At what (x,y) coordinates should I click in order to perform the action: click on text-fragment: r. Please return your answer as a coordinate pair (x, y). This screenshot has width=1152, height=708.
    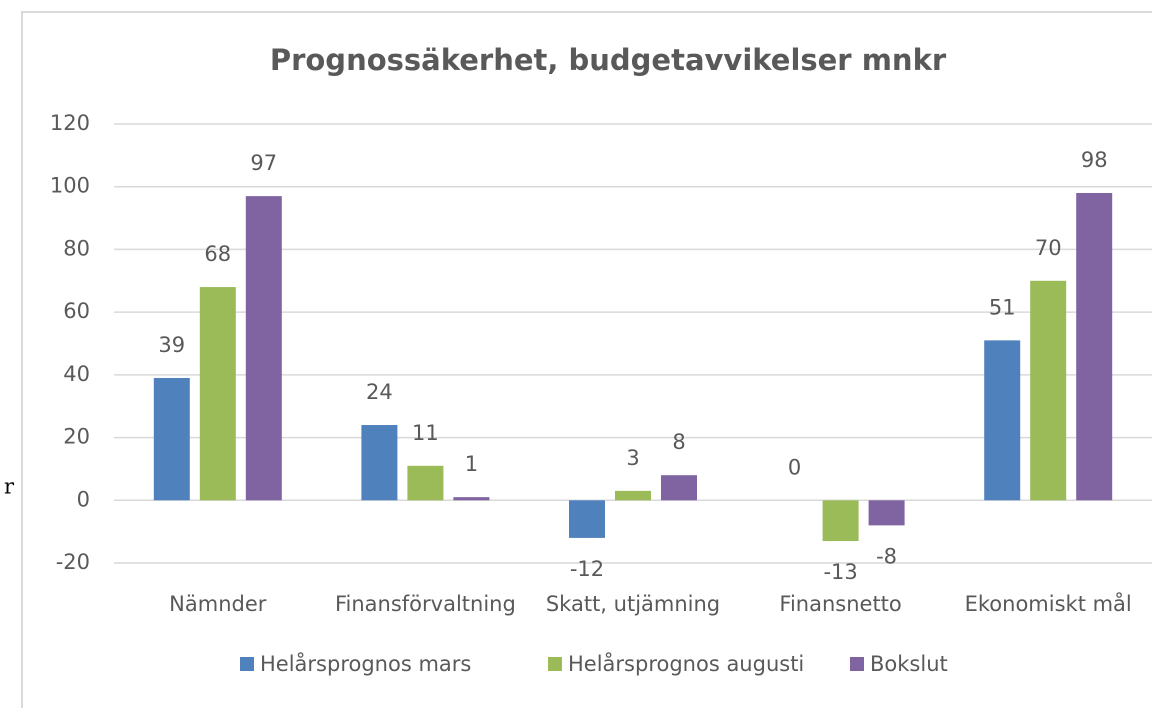
    Looking at the image, I should click on (9, 487).